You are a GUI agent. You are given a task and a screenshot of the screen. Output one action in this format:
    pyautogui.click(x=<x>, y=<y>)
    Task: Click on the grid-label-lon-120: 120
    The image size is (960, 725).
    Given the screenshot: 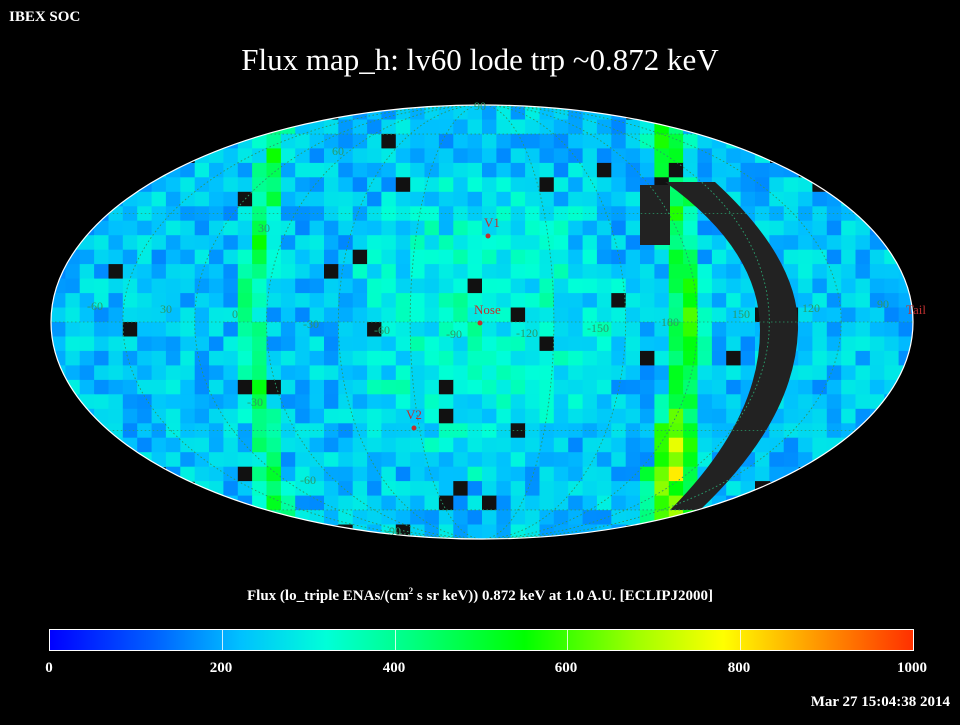 What is the action you would take?
    pyautogui.click(x=811, y=308)
    